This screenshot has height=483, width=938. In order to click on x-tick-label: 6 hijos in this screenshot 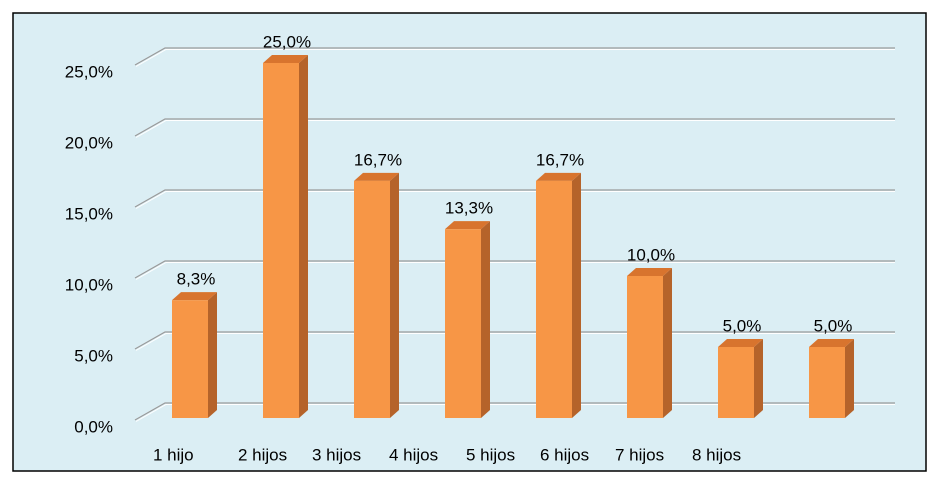, I will do `click(564, 454)`.